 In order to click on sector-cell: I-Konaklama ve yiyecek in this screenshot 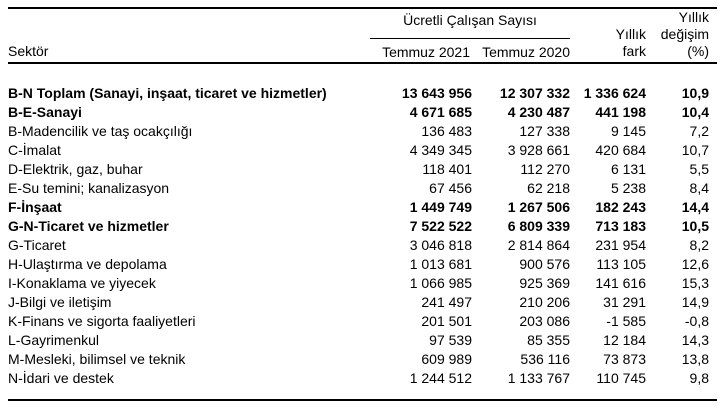, I will do `click(82, 283)`.